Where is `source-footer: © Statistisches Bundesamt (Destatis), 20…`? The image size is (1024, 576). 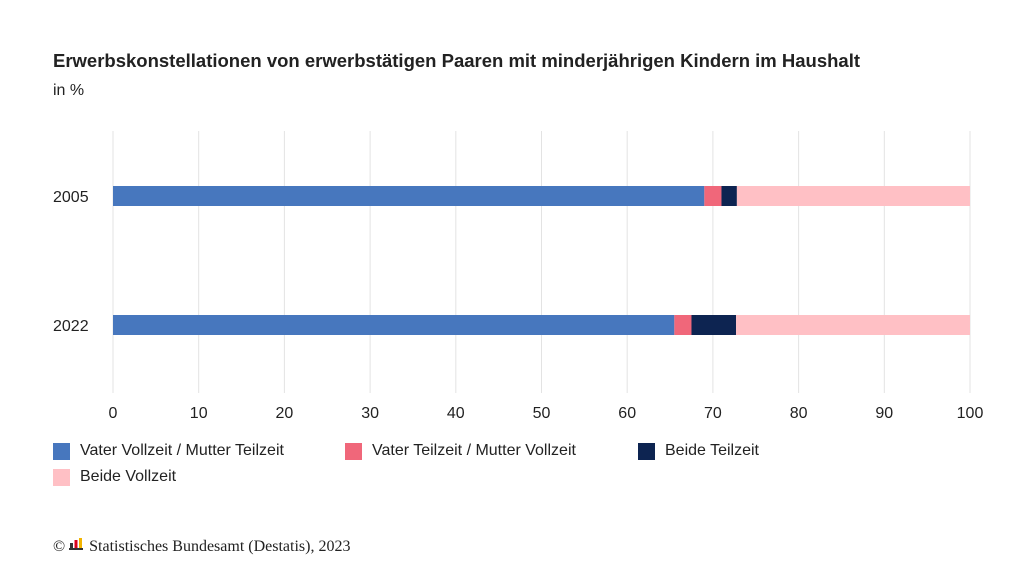 source-footer: © Statistisches Bundesamt (Destatis), 20… is located at coordinates (201, 547).